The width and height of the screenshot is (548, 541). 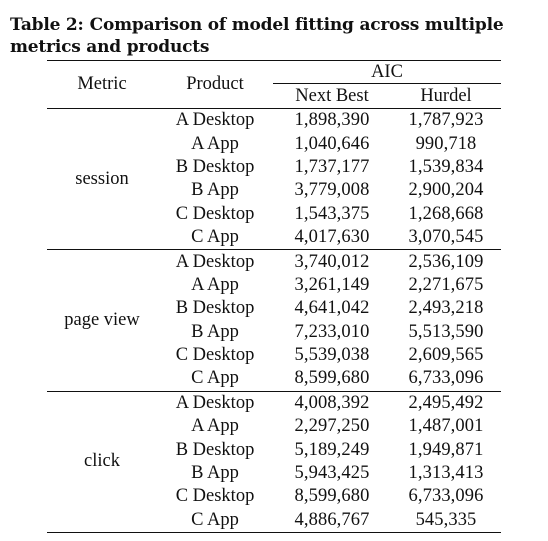 What do you see at coordinates (332, 426) in the screenshot?
I see `next-best-aic-cell: 2,297,250` at bounding box center [332, 426].